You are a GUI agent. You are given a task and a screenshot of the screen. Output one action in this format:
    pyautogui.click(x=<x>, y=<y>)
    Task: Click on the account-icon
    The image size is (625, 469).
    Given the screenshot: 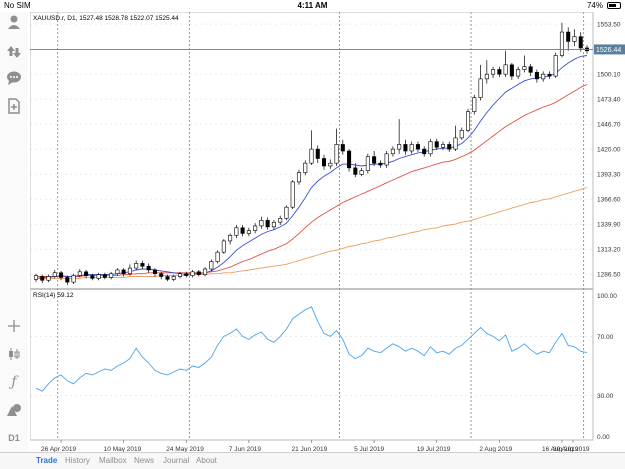 What is the action you would take?
    pyautogui.click(x=14, y=22)
    